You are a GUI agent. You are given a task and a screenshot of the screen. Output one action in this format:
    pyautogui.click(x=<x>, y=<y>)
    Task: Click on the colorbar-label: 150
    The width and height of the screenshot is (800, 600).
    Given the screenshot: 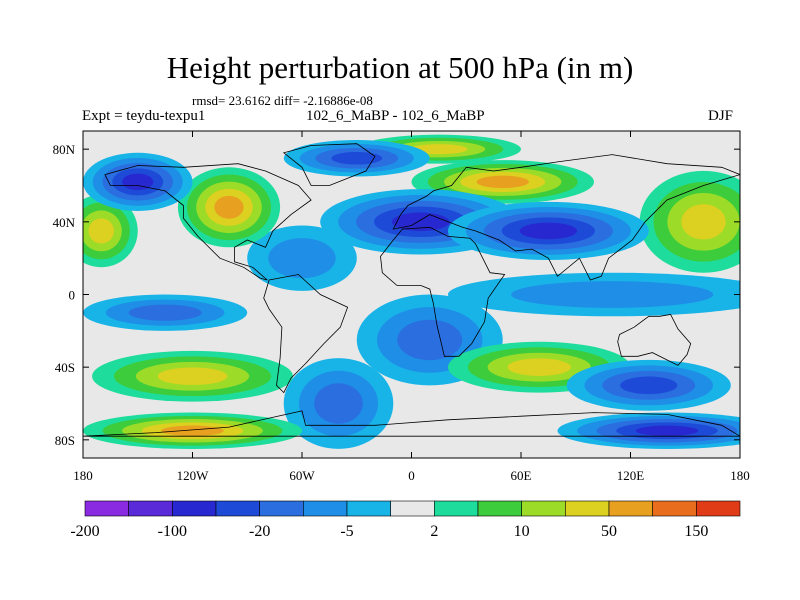 What is the action you would take?
    pyautogui.click(x=696, y=531)
    